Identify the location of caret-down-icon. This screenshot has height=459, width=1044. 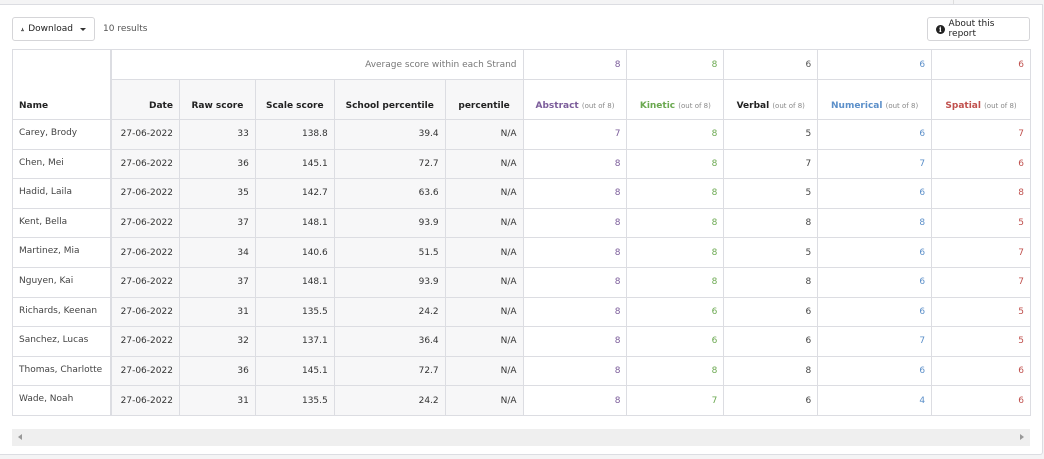
(83, 29).